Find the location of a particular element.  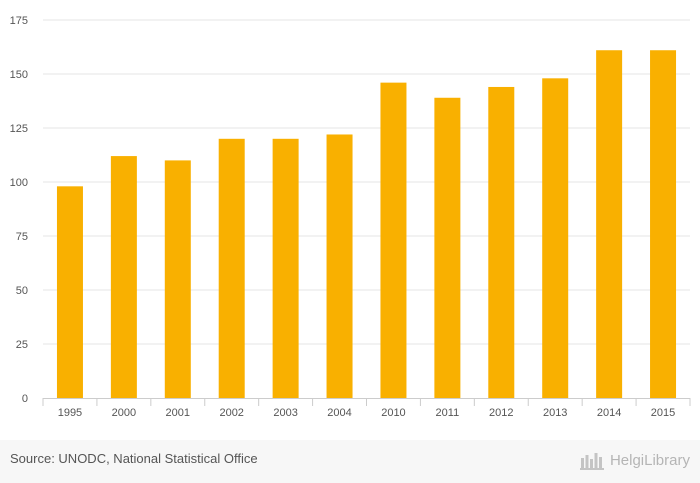

x-tick-label: 2003 is located at coordinates (285, 413).